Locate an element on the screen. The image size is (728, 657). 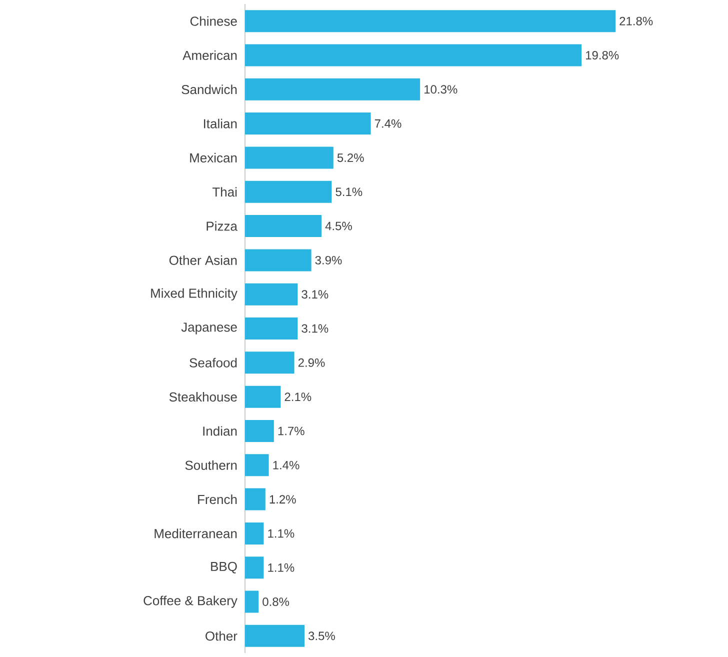
data-label: 3.5% is located at coordinates (321, 636).